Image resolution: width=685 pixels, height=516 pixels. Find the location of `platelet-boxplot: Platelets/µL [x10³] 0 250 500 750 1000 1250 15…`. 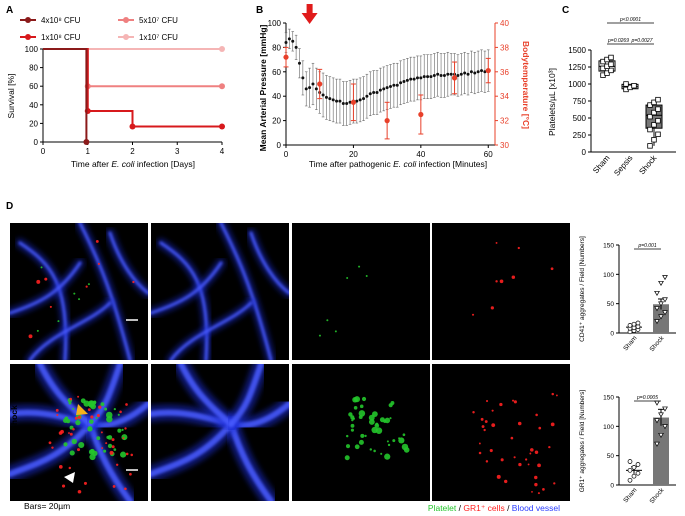

platelet-boxplot: Platelets/µL [x10³] 0 250 500 750 1000 1250 15… is located at coordinates (611, 97).